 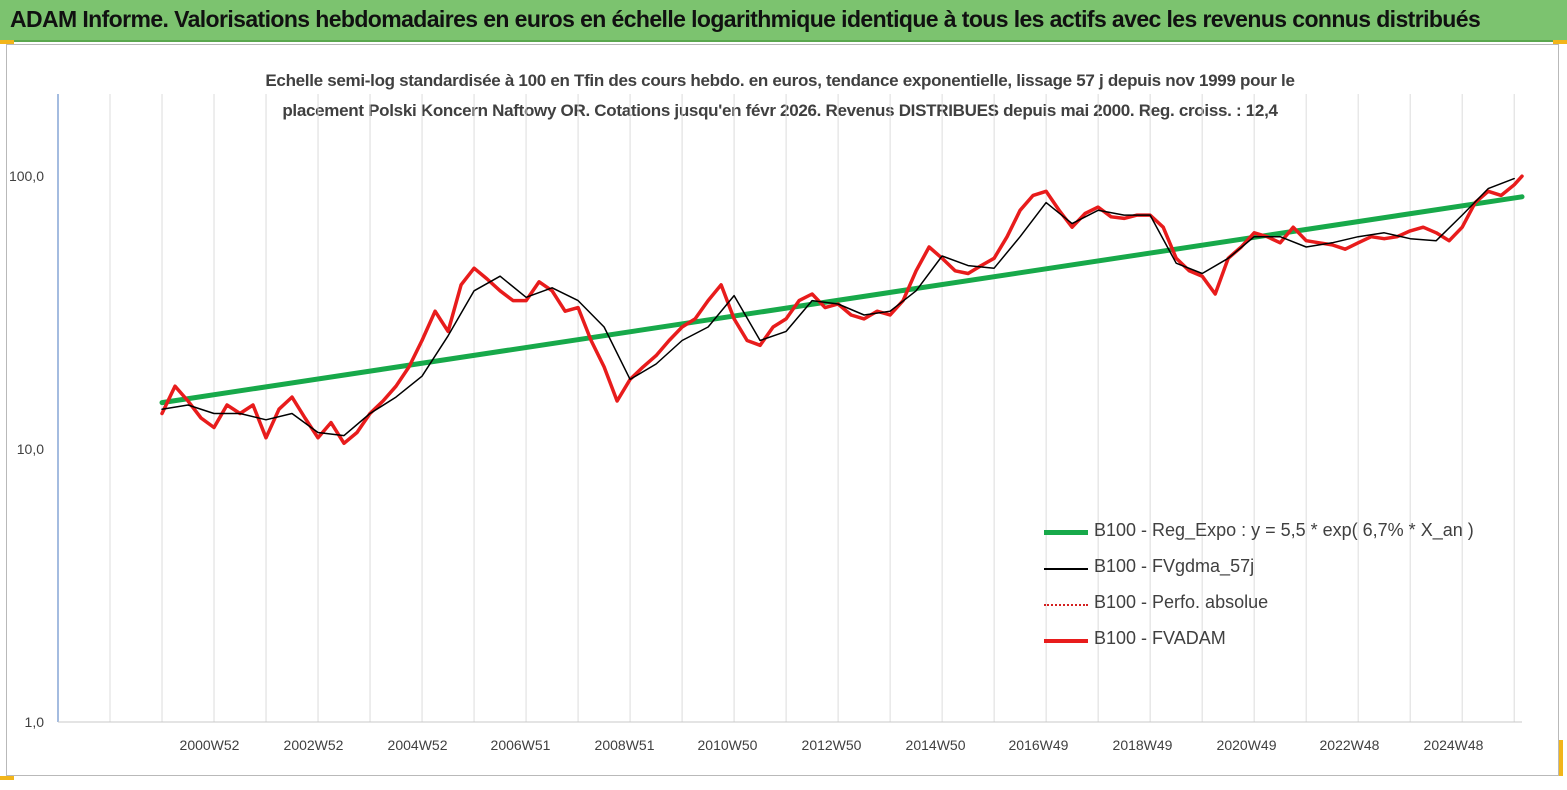 I want to click on x-tick-label: 2024W48, so click(x=1454, y=745).